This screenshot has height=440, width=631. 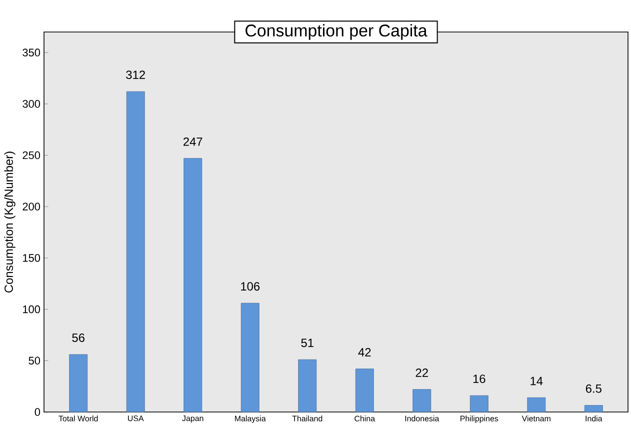 I want to click on y-tick-label: 250, so click(x=31, y=155).